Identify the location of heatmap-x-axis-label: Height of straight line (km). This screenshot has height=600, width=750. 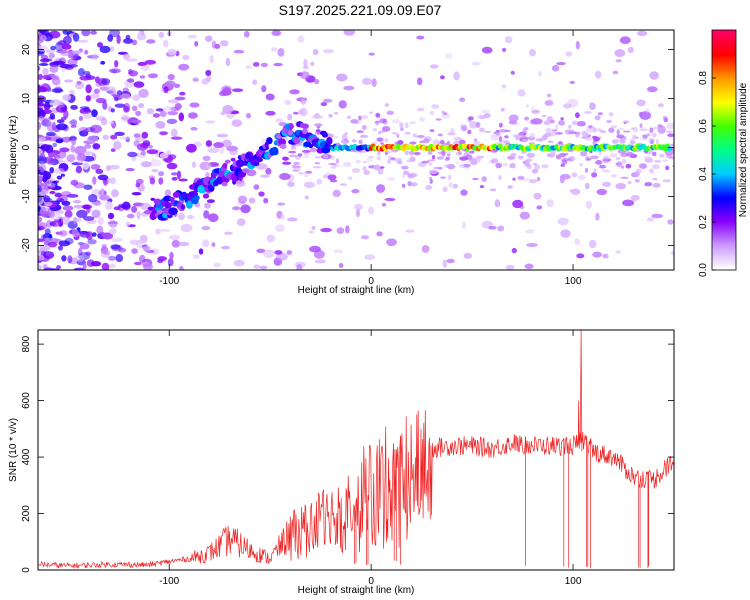
(356, 290).